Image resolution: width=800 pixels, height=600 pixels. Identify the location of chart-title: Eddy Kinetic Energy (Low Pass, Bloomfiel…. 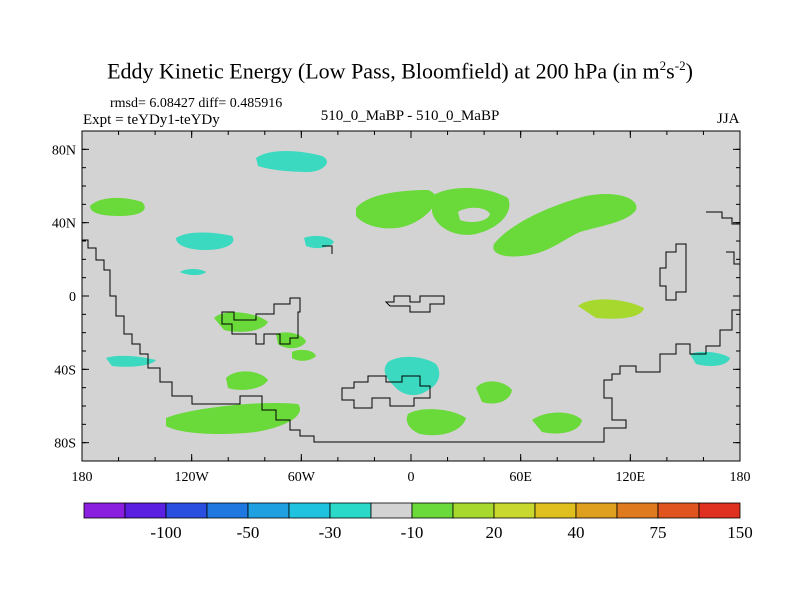
(400, 71).